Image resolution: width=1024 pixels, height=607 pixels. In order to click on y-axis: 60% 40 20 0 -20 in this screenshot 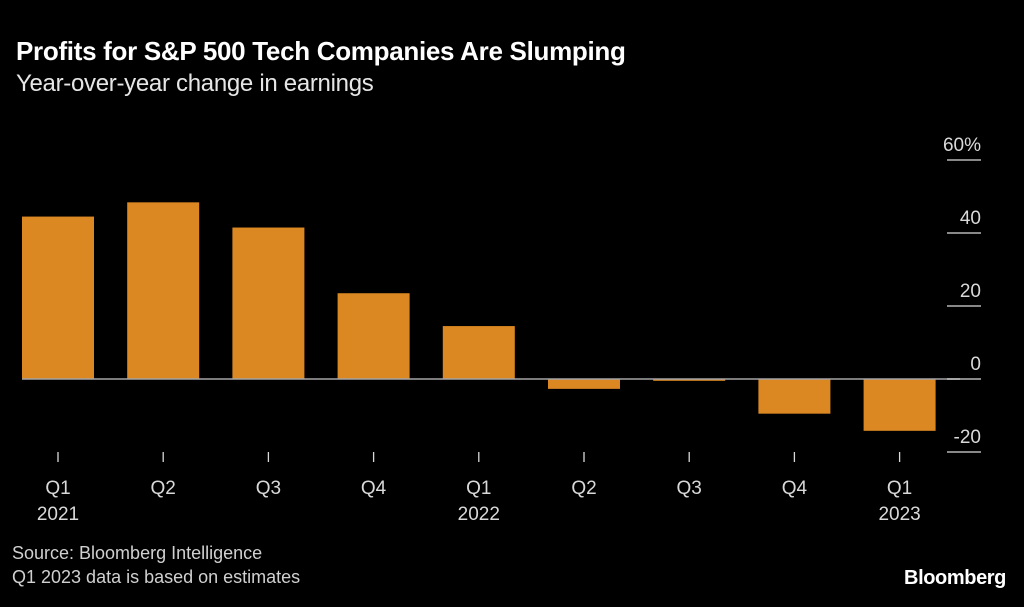, I will do `click(962, 294)`.